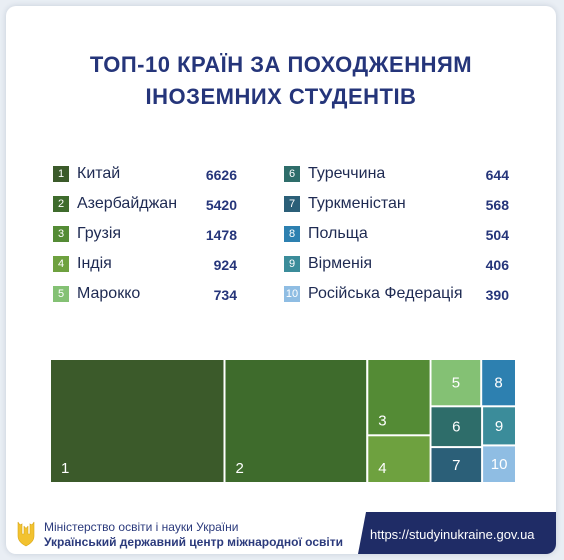 This screenshot has height=560, width=564. I want to click on legend-item: 10 Російська Федерація 390, so click(396, 295).